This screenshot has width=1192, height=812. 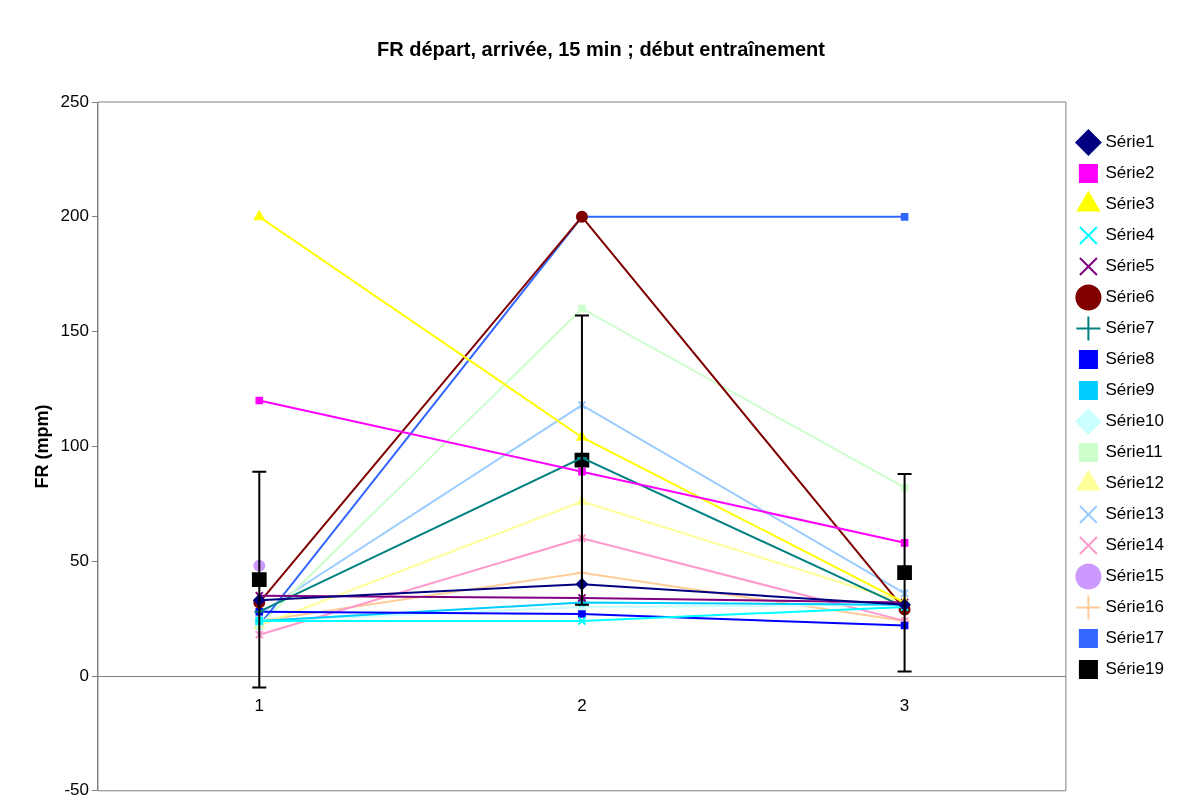 What do you see at coordinates (1135, 638) in the screenshot?
I see `legend-label: Série17` at bounding box center [1135, 638].